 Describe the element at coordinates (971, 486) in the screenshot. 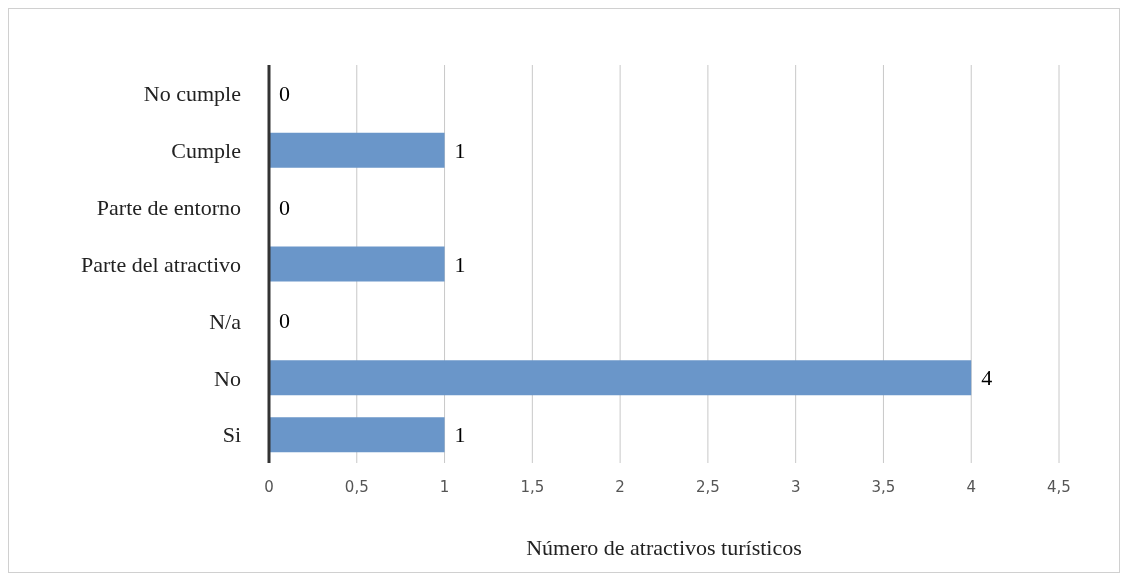

I see `x-tick-label: 4` at that location.